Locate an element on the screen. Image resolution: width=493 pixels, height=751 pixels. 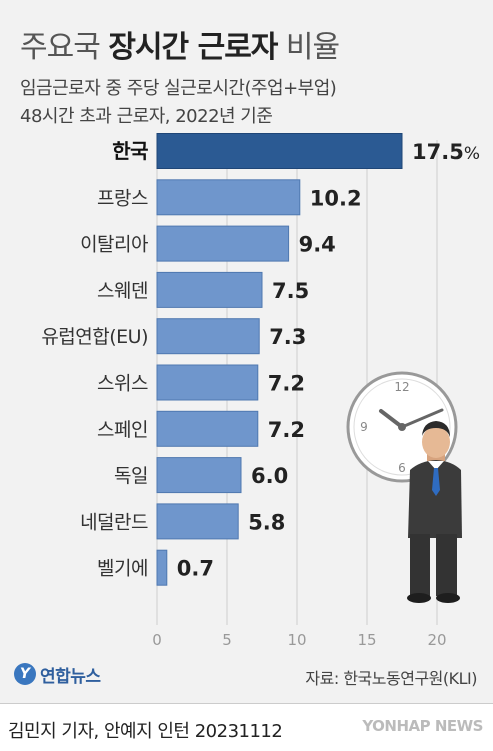
value-label: 5.8 is located at coordinates (266, 522).